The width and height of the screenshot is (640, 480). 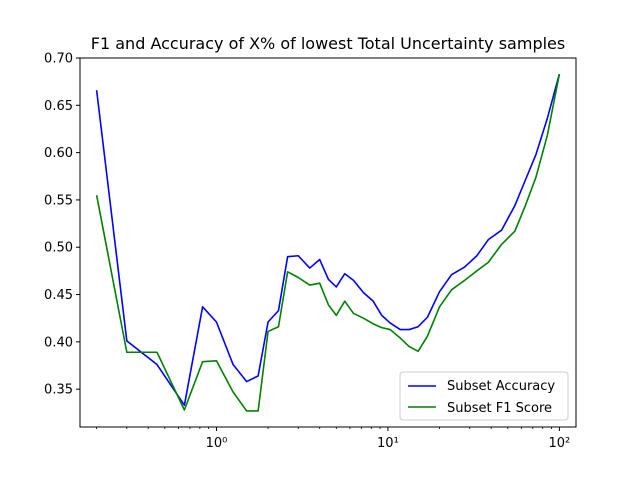 What do you see at coordinates (58, 153) in the screenshot?
I see `y-tick-label: 0.60` at bounding box center [58, 153].